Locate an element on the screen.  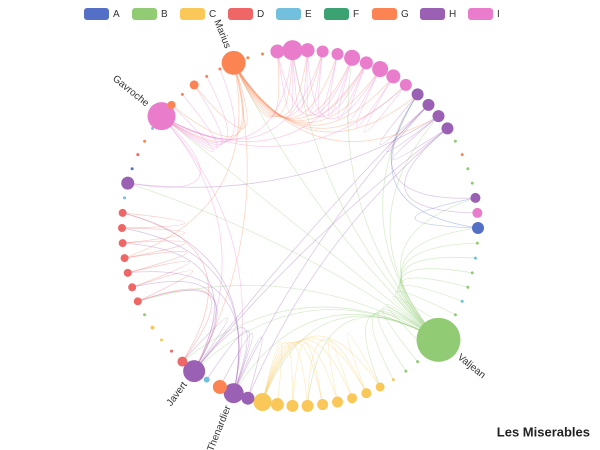
legend-item: I is located at coordinates (484, 14).